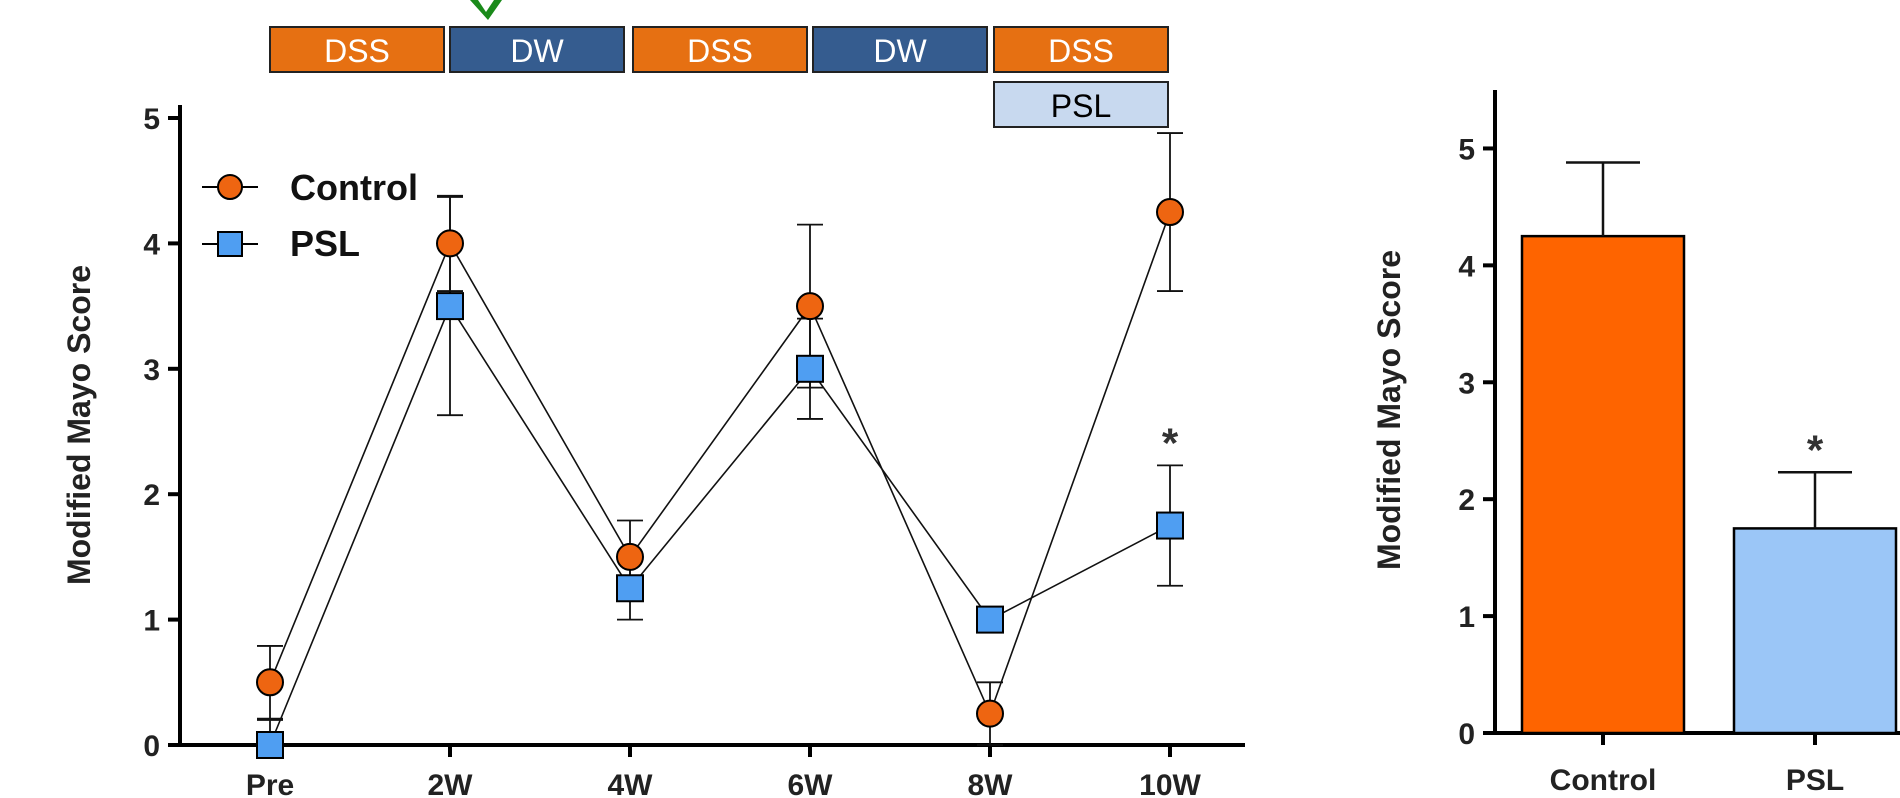 Image resolution: width=1900 pixels, height=798 pixels. What do you see at coordinates (1170, 783) in the screenshot?
I see `line-chart-x-tick-label: 10W` at bounding box center [1170, 783].